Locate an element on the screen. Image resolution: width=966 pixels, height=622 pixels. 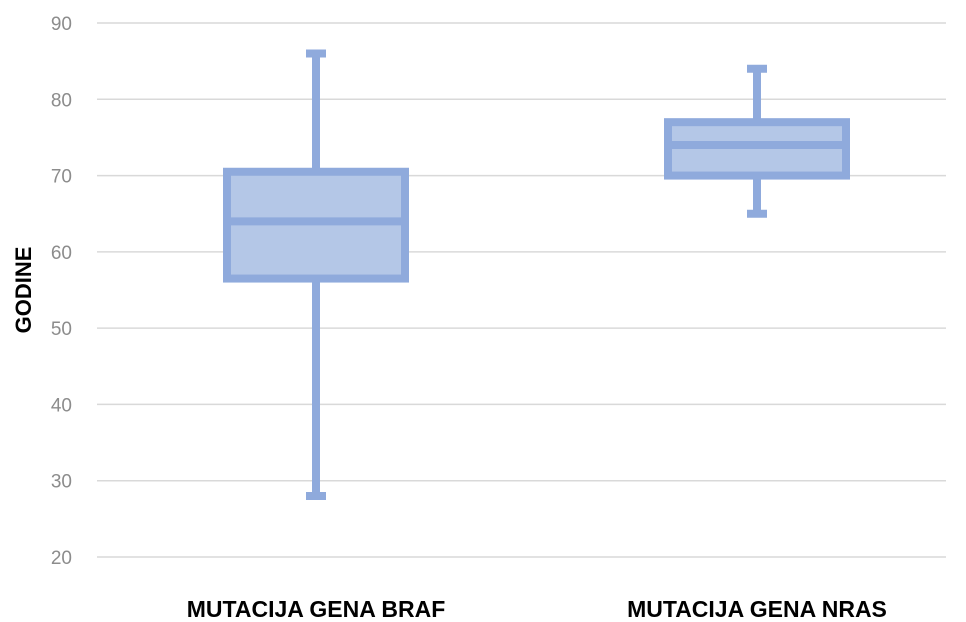
y-tick-label-90: 90 is located at coordinates (61, 24).